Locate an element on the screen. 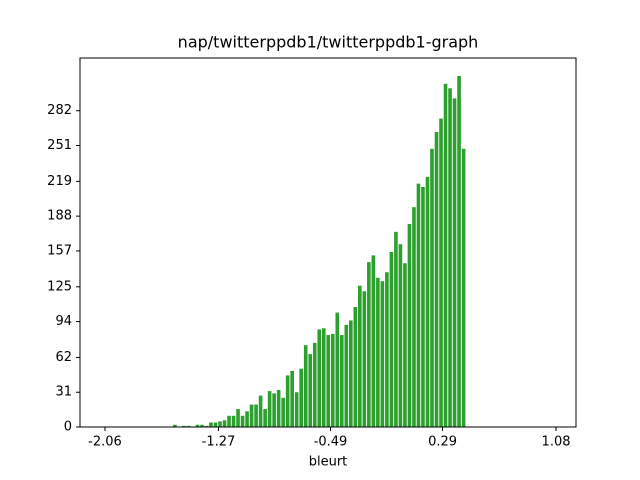 The image size is (640, 480). y-tick-label: 0 is located at coordinates (68, 427).